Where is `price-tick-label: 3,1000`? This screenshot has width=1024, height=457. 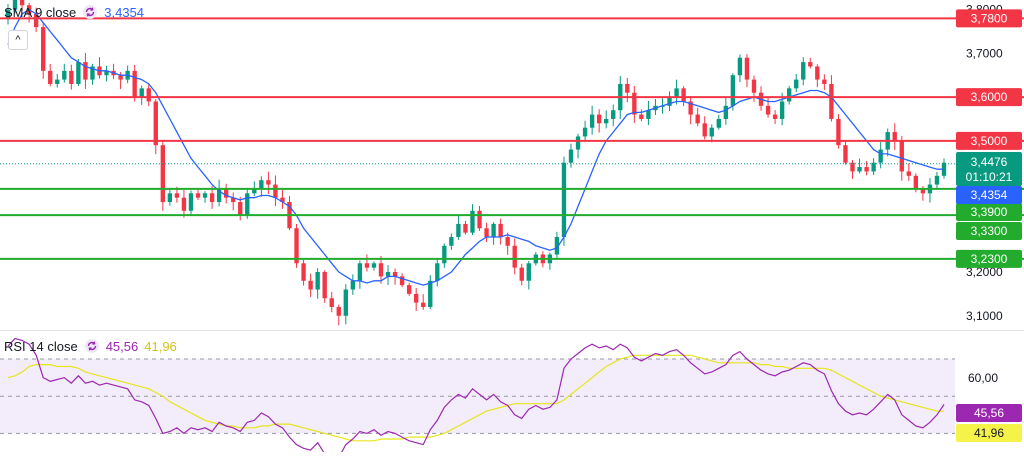 price-tick-label: 3,1000 is located at coordinates (984, 316).